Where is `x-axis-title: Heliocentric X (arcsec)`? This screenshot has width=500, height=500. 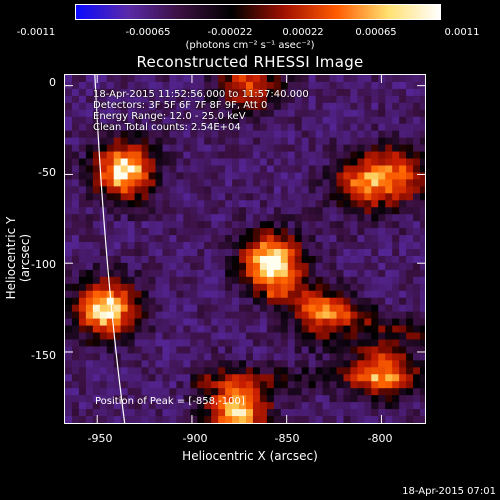
x-axis-title: Heliocentric X (arcsec) is located at coordinates (250, 456).